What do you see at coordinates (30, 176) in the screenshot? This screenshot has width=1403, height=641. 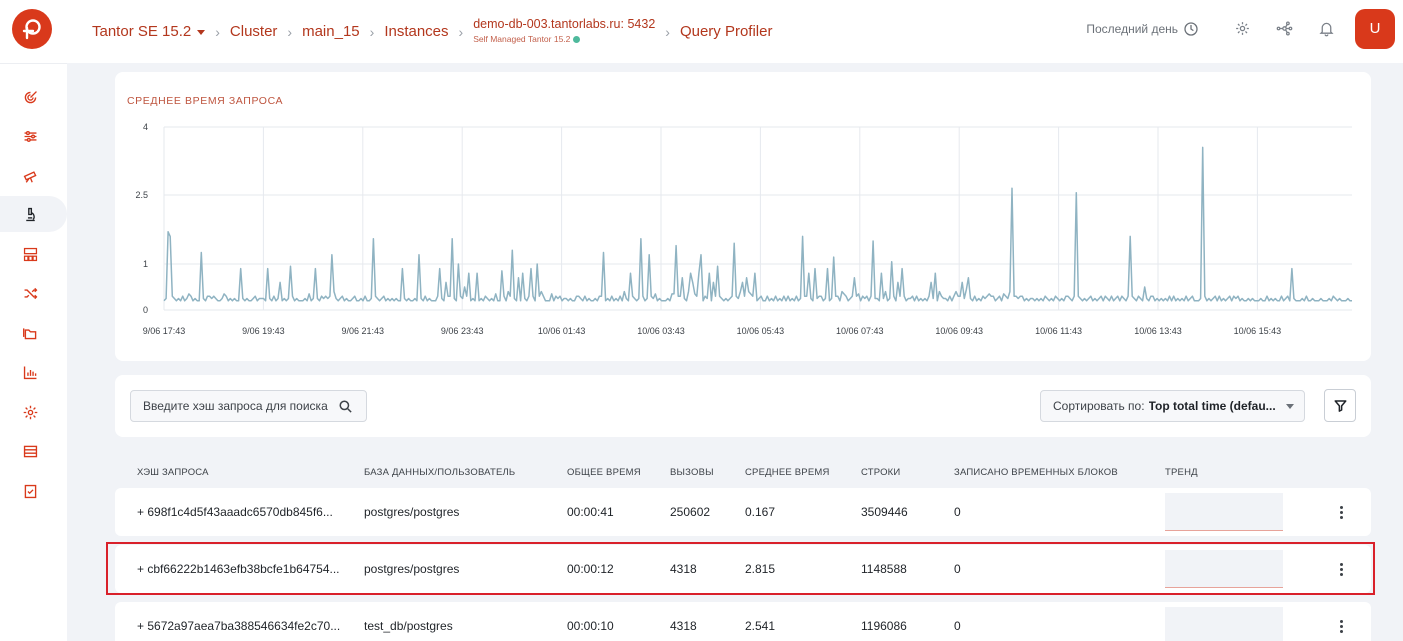 I see `telescope-icon` at bounding box center [30, 176].